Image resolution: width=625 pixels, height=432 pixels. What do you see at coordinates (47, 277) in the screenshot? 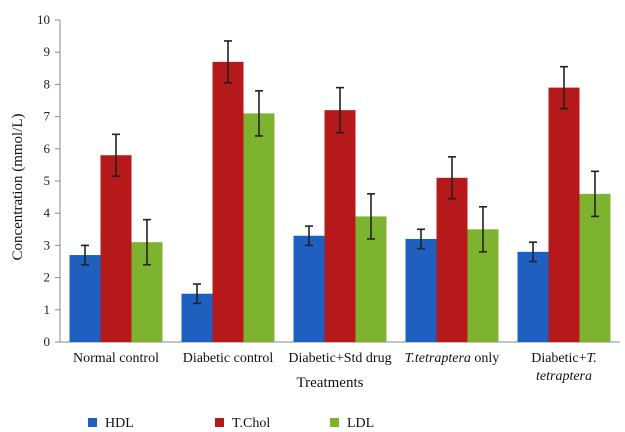
I see `y-tick-label: 2` at bounding box center [47, 277].